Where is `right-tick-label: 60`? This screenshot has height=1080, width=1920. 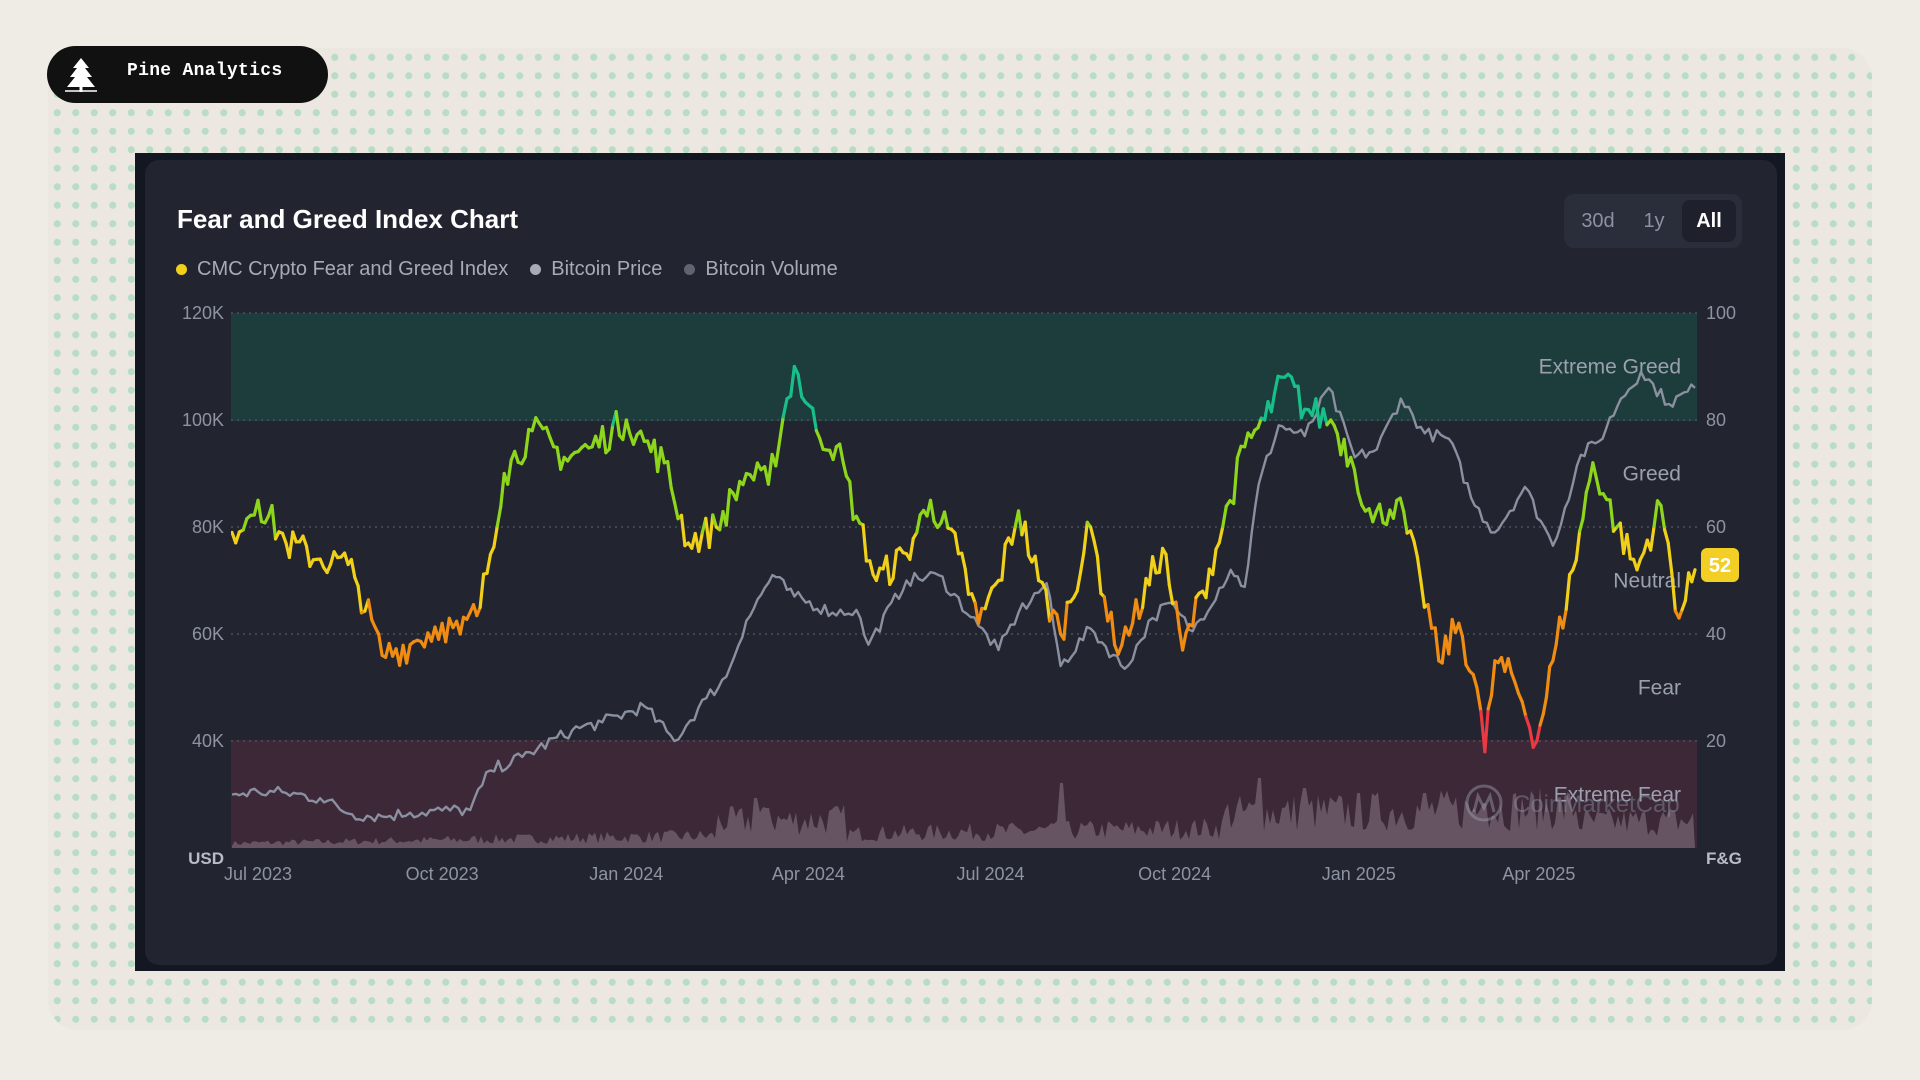
right-tick-label: 60 is located at coordinates (1716, 527).